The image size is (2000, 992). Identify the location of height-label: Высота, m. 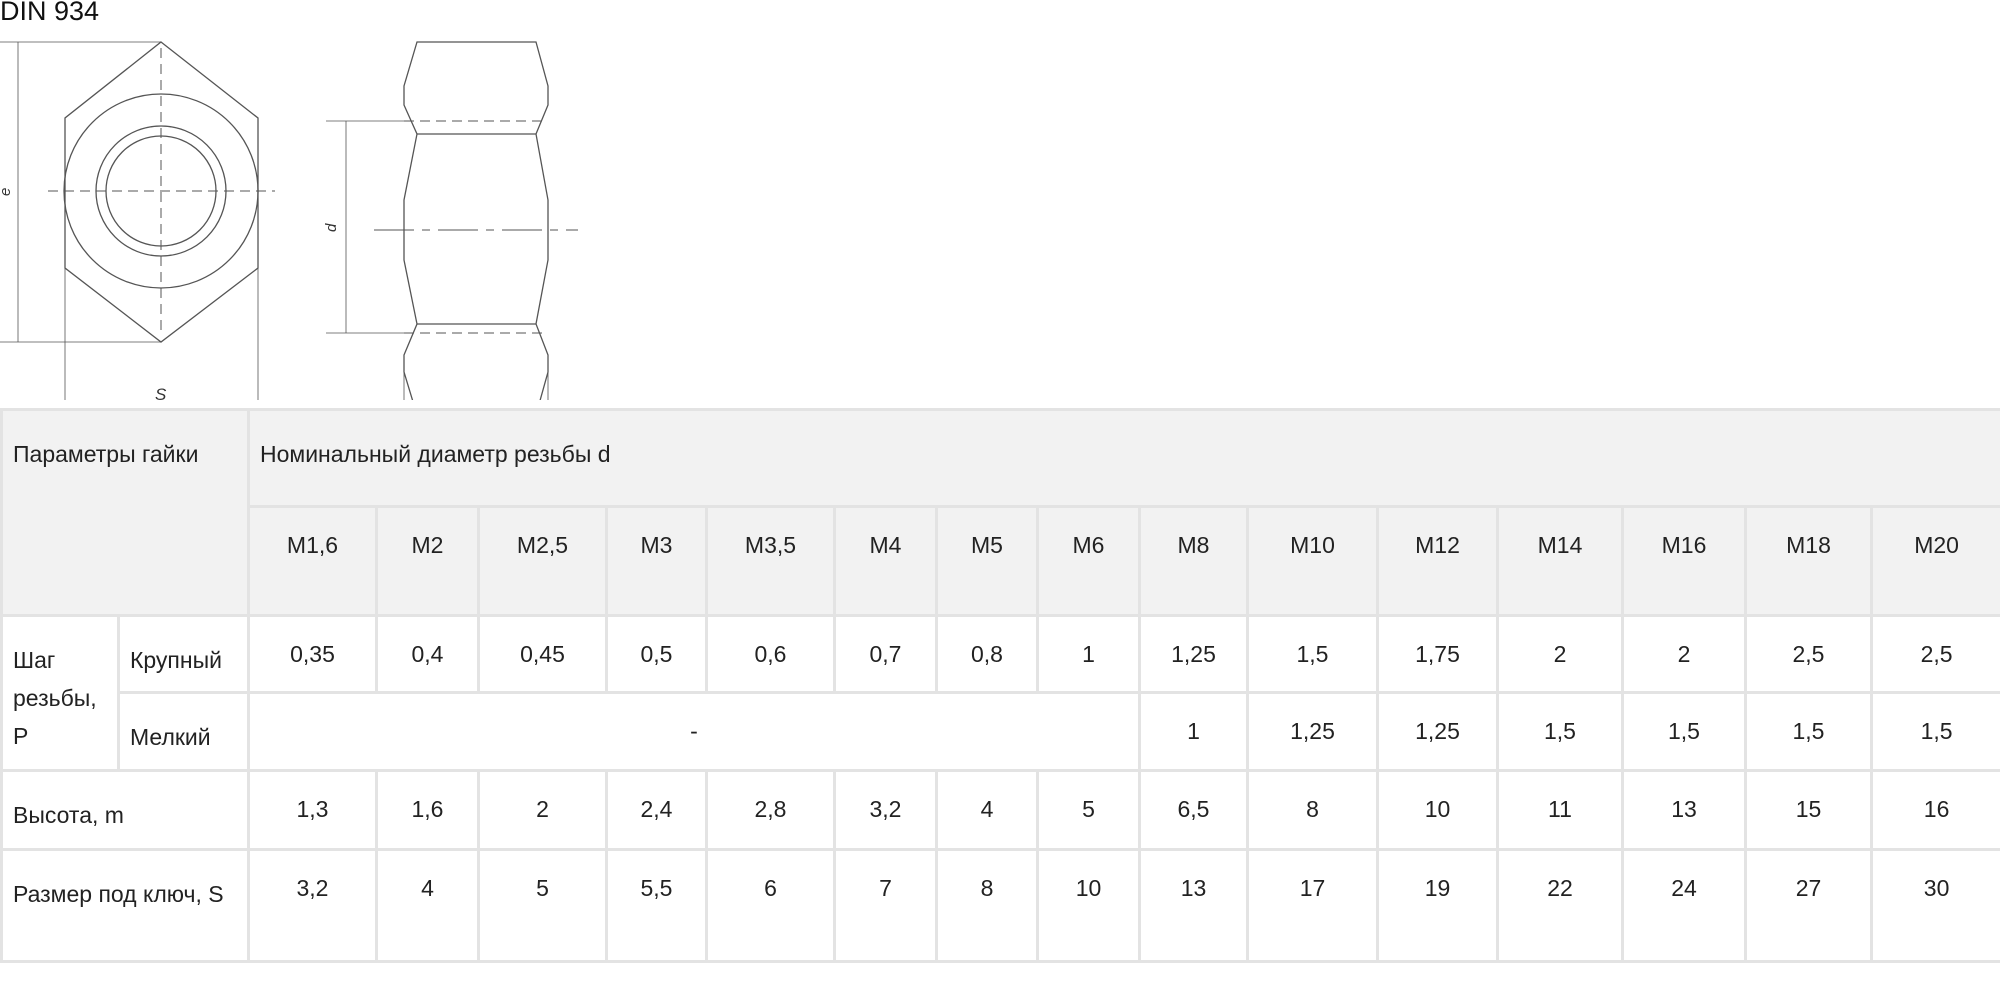
(125, 810).